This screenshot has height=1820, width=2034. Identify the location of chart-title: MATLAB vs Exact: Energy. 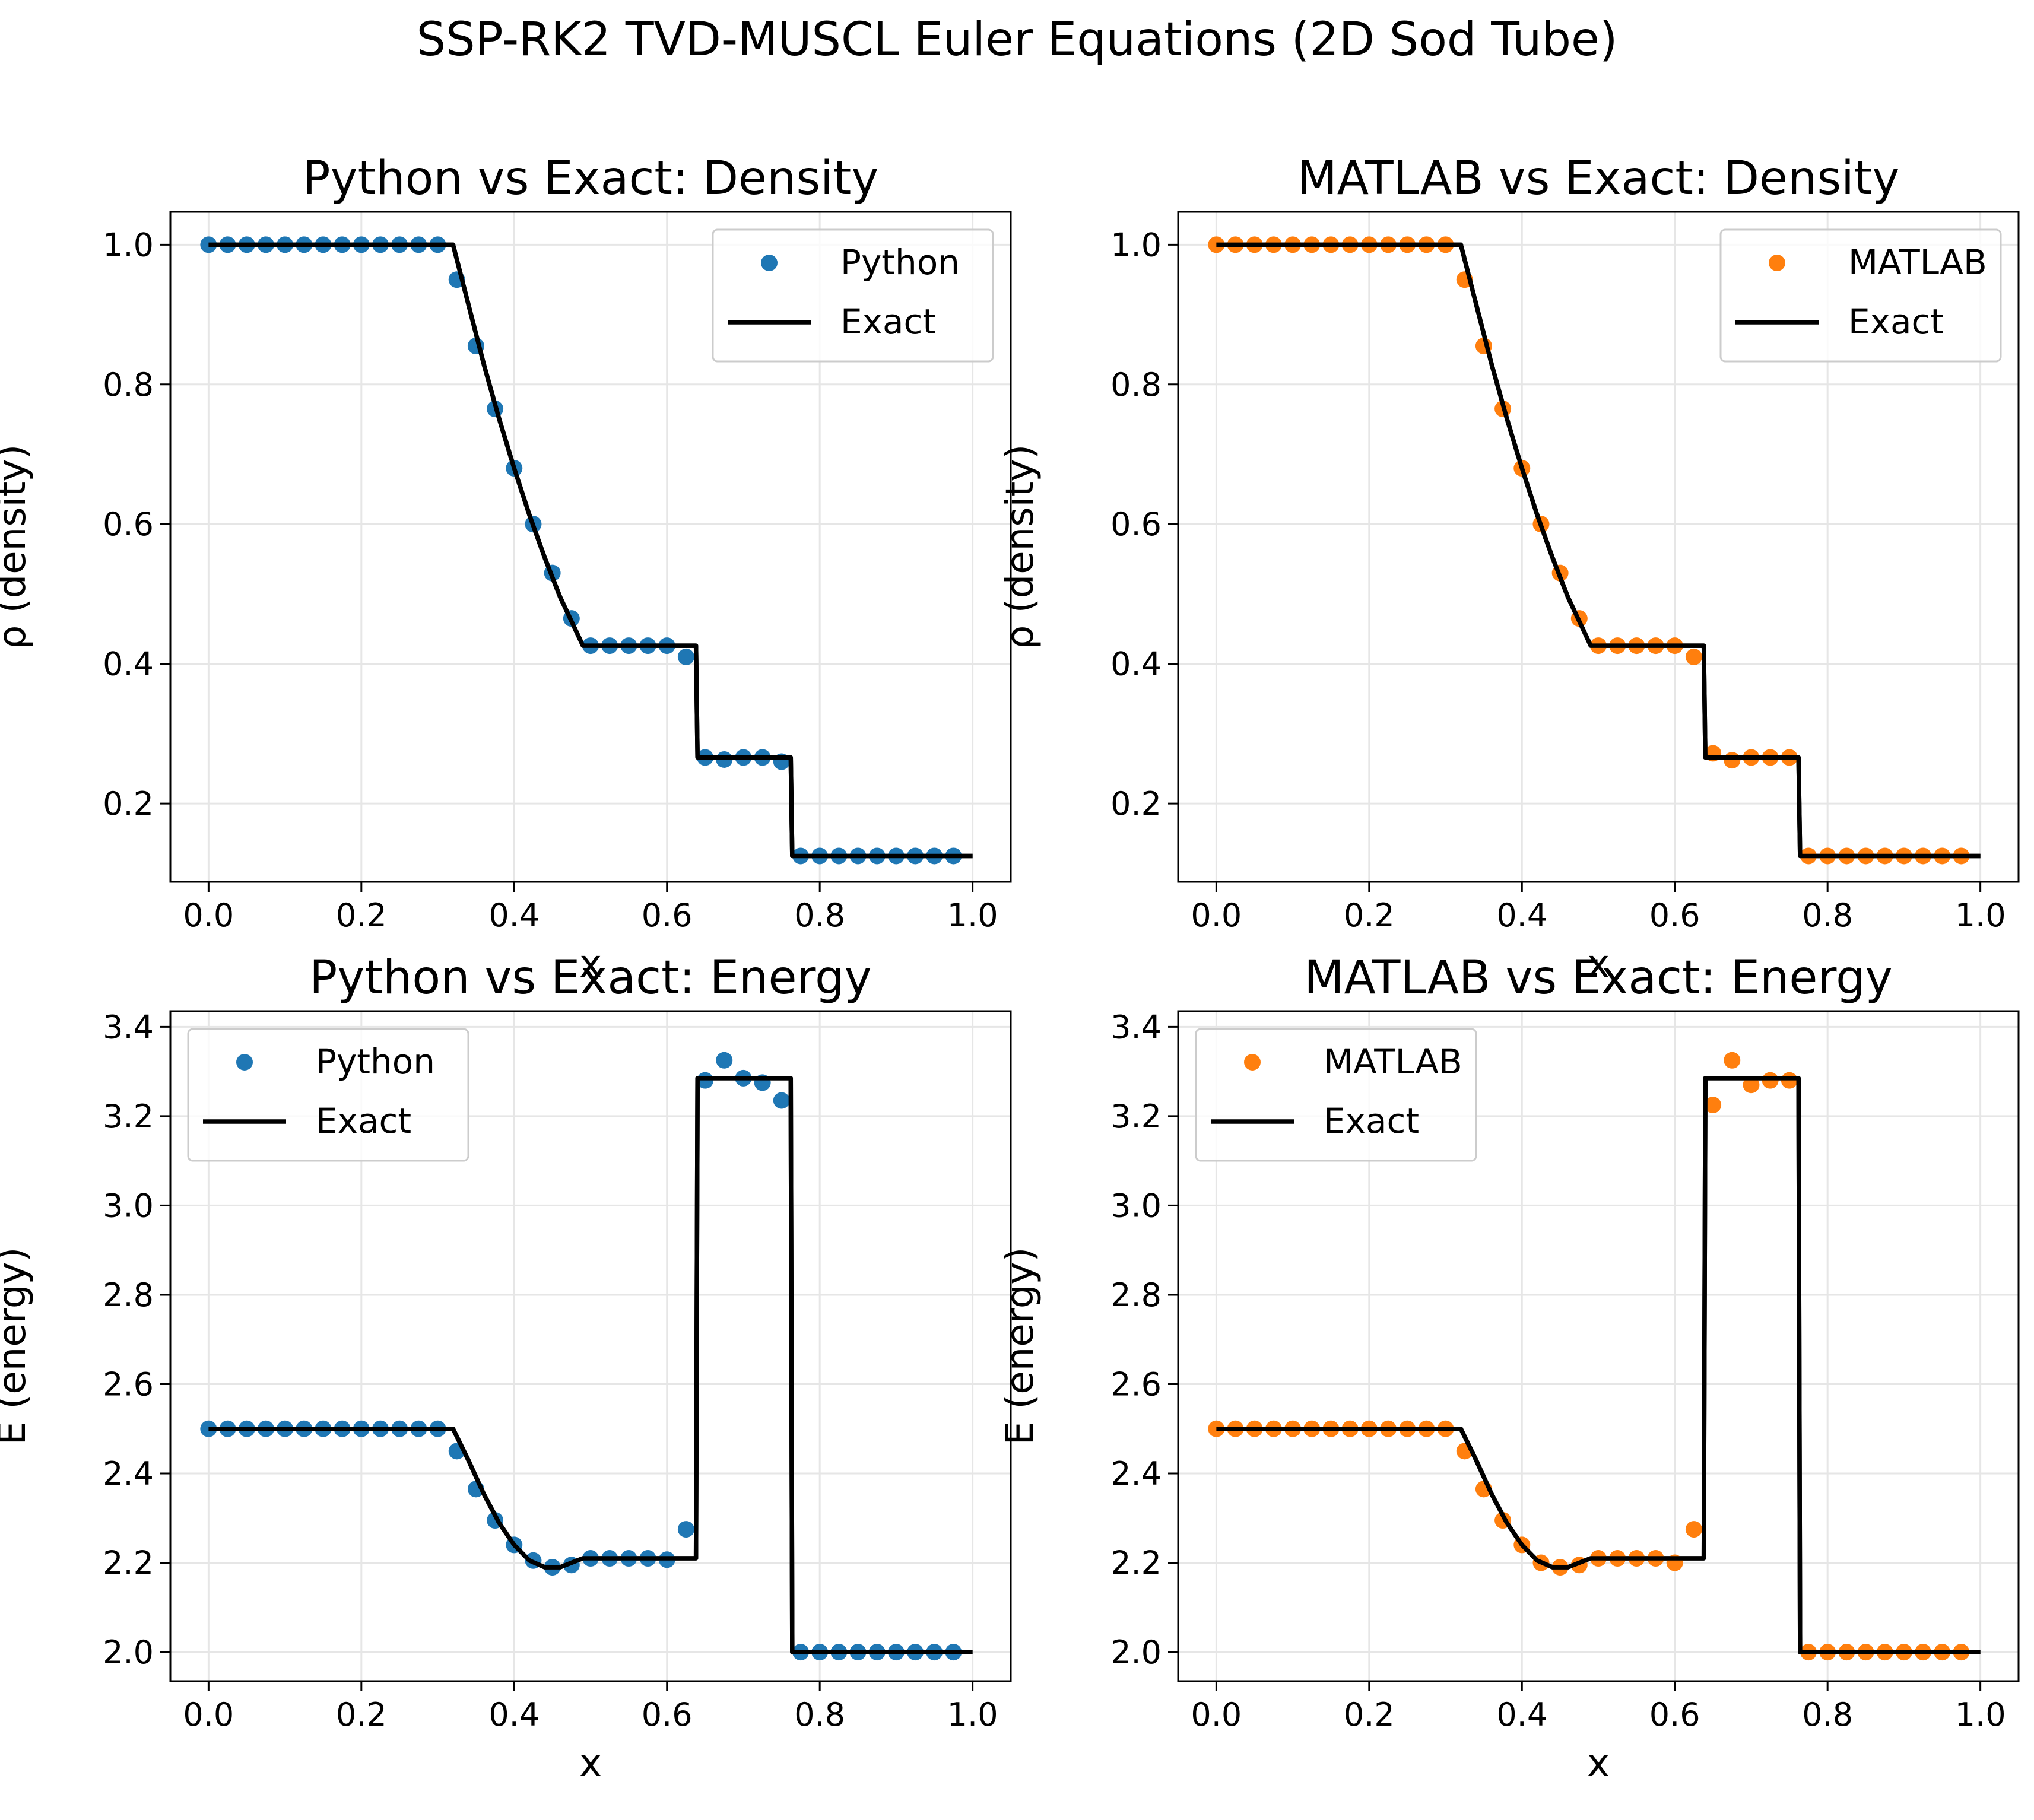
(1598, 978).